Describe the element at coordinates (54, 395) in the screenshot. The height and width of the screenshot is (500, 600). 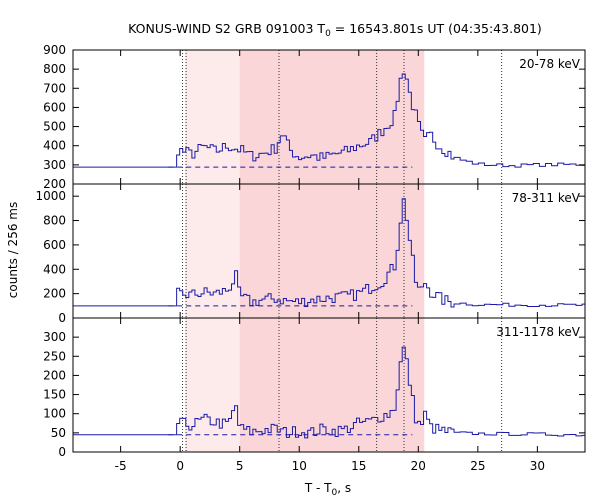
I see `y-tick-label: 150` at that location.